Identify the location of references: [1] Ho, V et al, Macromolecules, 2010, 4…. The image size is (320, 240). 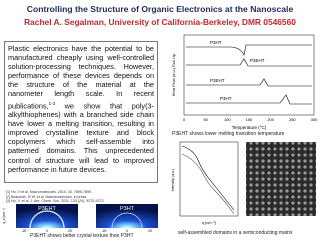
(86, 197).